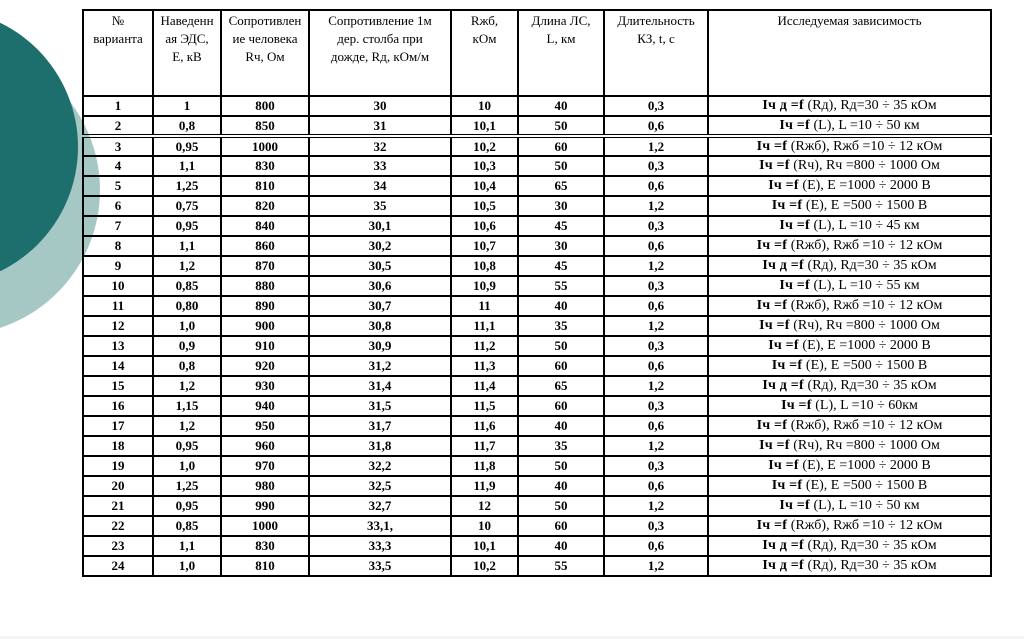  I want to click on cell-pole-resistance: 30,7, so click(380, 306).